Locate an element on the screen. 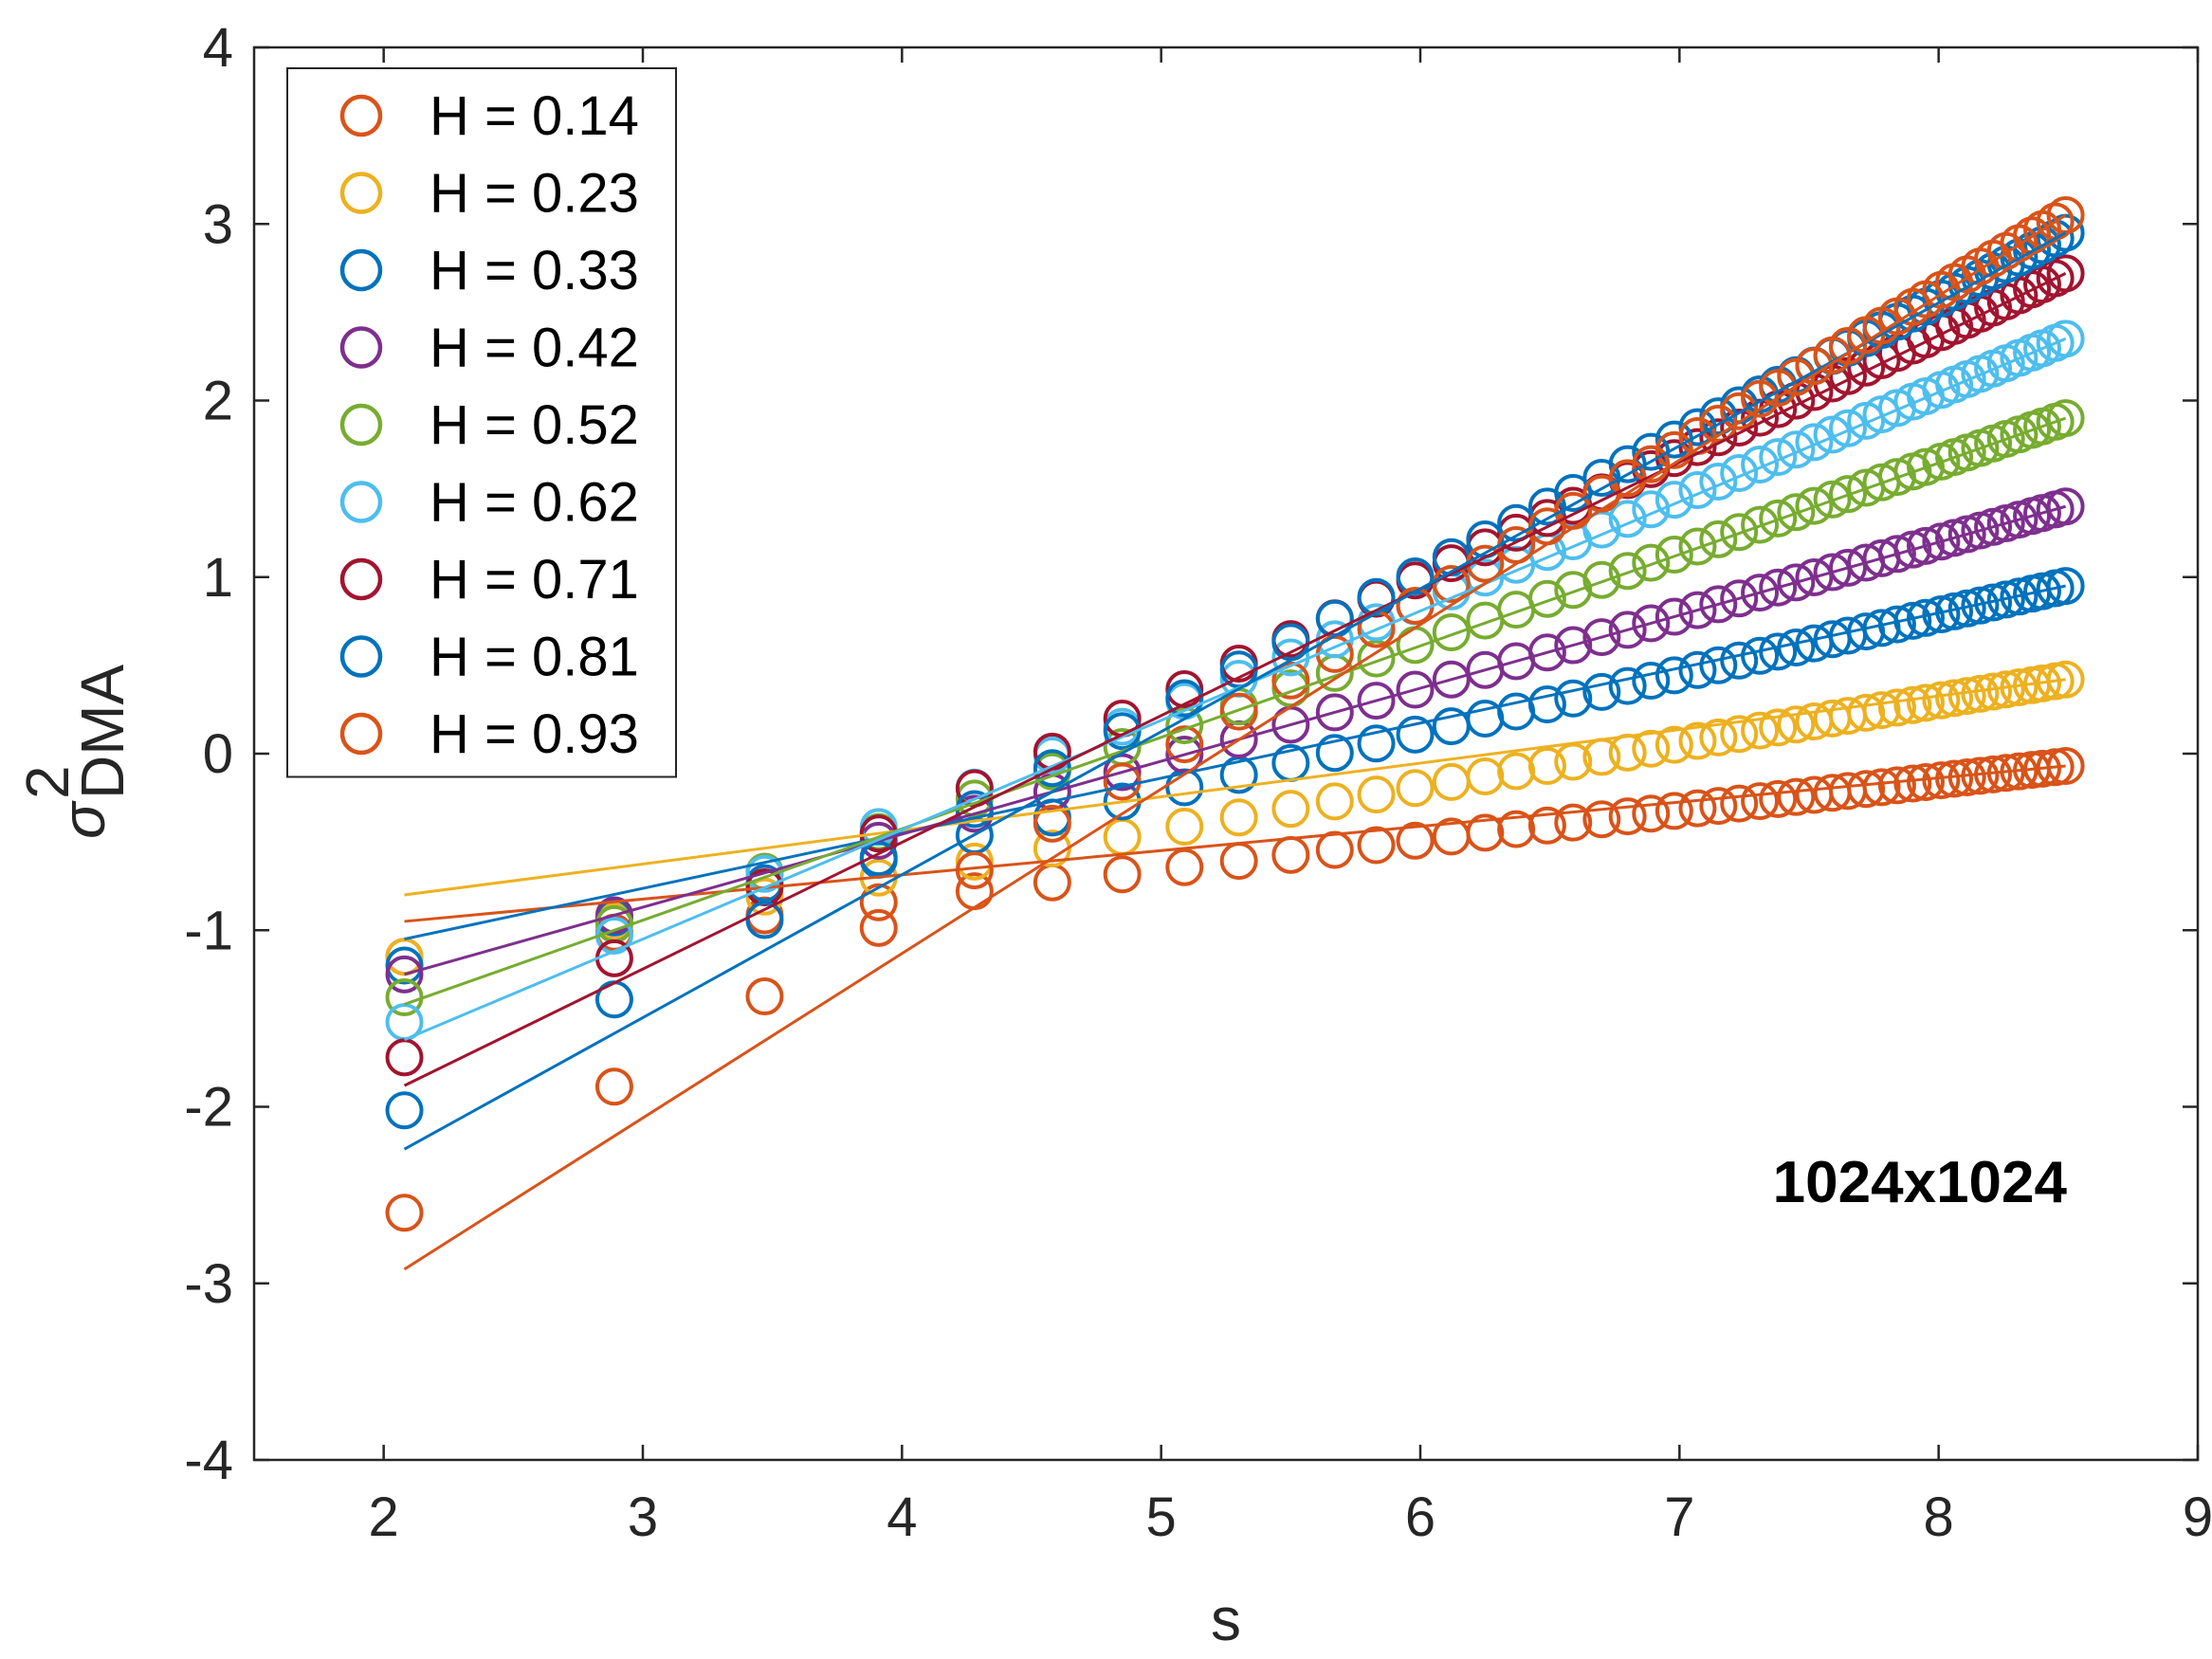 The height and width of the screenshot is (1659, 2212). x-tick-label: 8 is located at coordinates (1939, 1517).